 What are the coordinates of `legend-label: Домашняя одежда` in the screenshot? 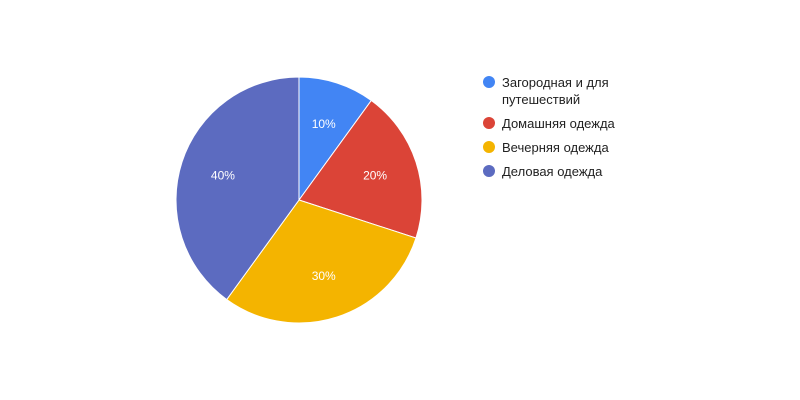 It's located at (558, 123).